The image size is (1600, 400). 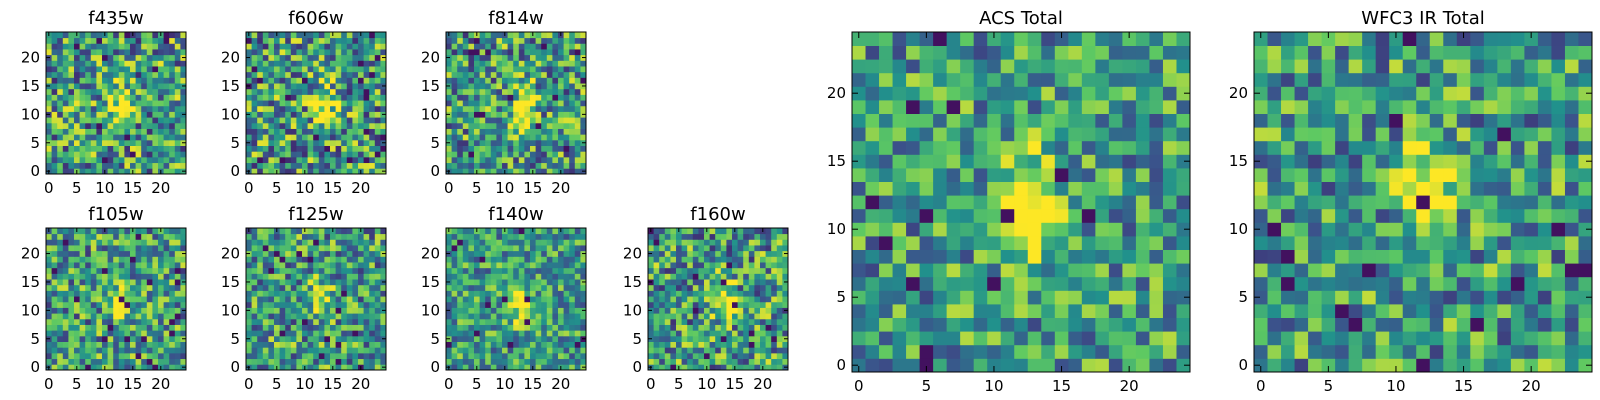 What do you see at coordinates (316, 103) in the screenshot?
I see `axes-frame` at bounding box center [316, 103].